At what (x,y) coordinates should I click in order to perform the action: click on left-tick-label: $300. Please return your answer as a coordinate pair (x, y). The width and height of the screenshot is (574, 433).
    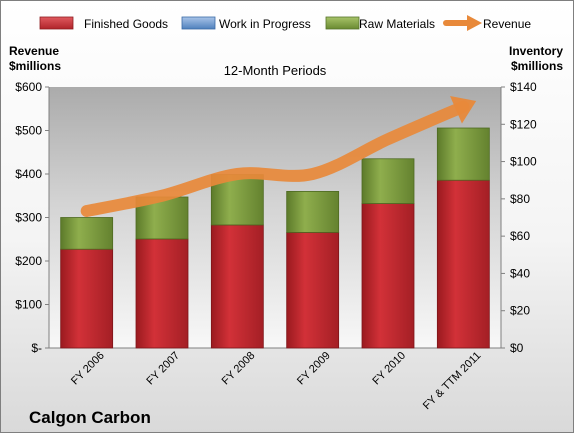
    Looking at the image, I should click on (28, 218).